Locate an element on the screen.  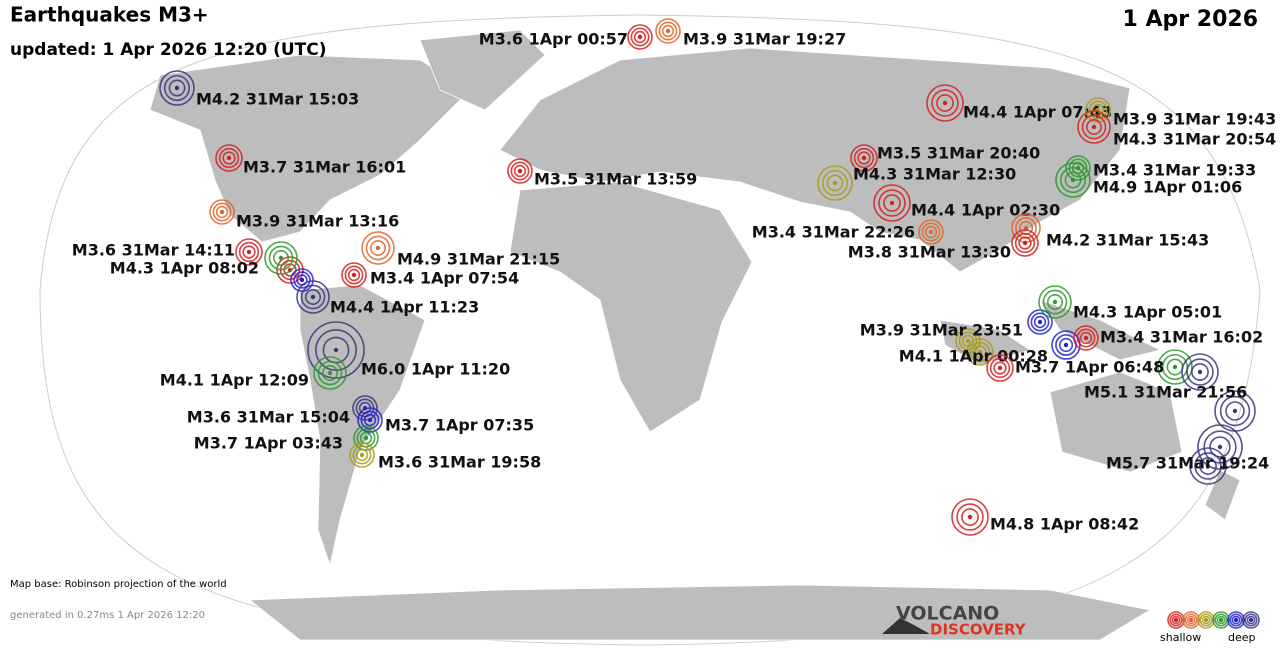
logo-icon is located at coordinates (906, 626).